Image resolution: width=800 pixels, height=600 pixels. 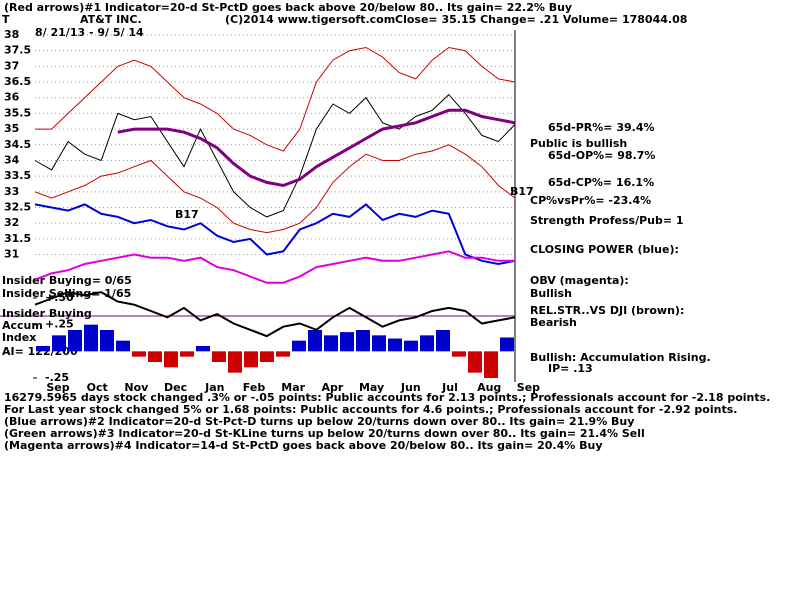 I want to click on copyright: (C)2014 www.tigersoft.com, so click(x=310, y=19).